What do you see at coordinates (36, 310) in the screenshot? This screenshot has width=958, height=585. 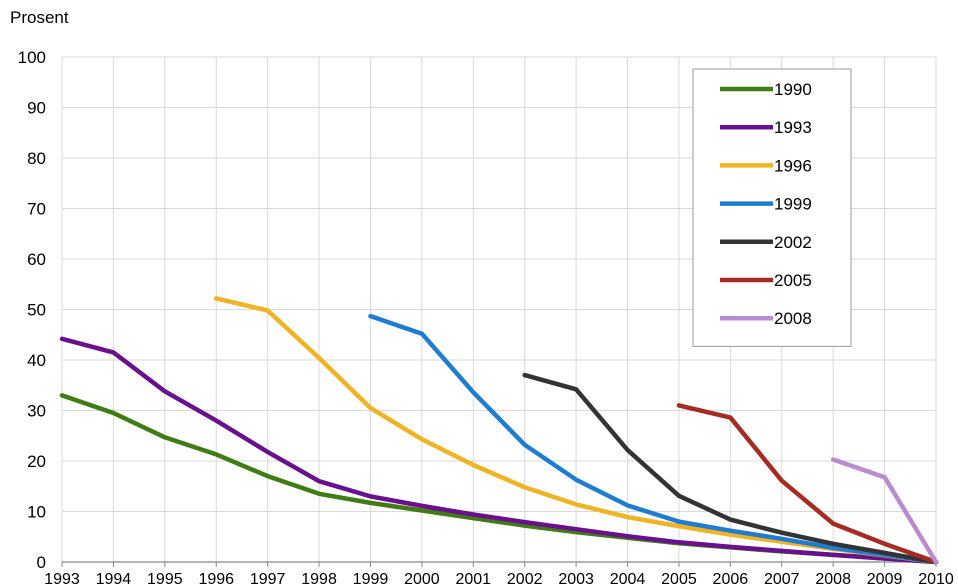 I see `y-tick-label: 50` at bounding box center [36, 310].